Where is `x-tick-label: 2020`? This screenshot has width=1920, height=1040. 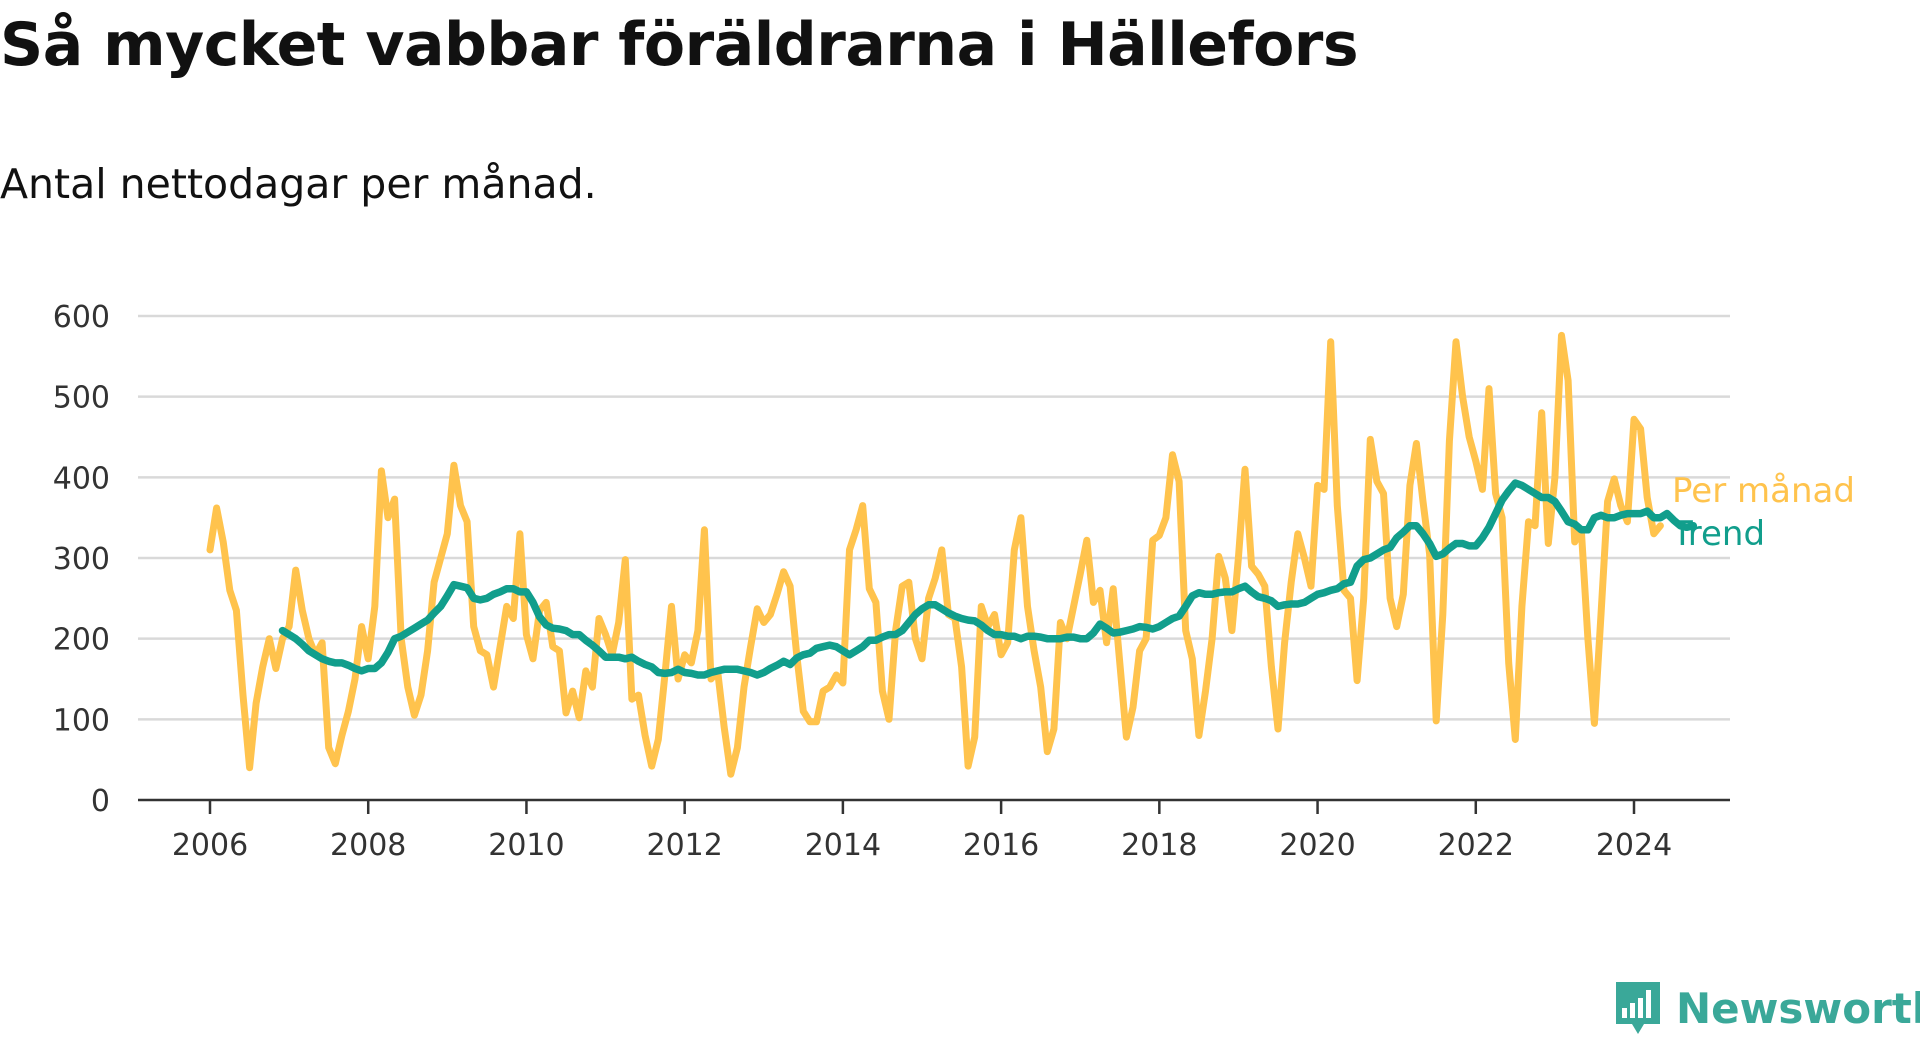
x-tick-label: 2020 is located at coordinates (1317, 845).